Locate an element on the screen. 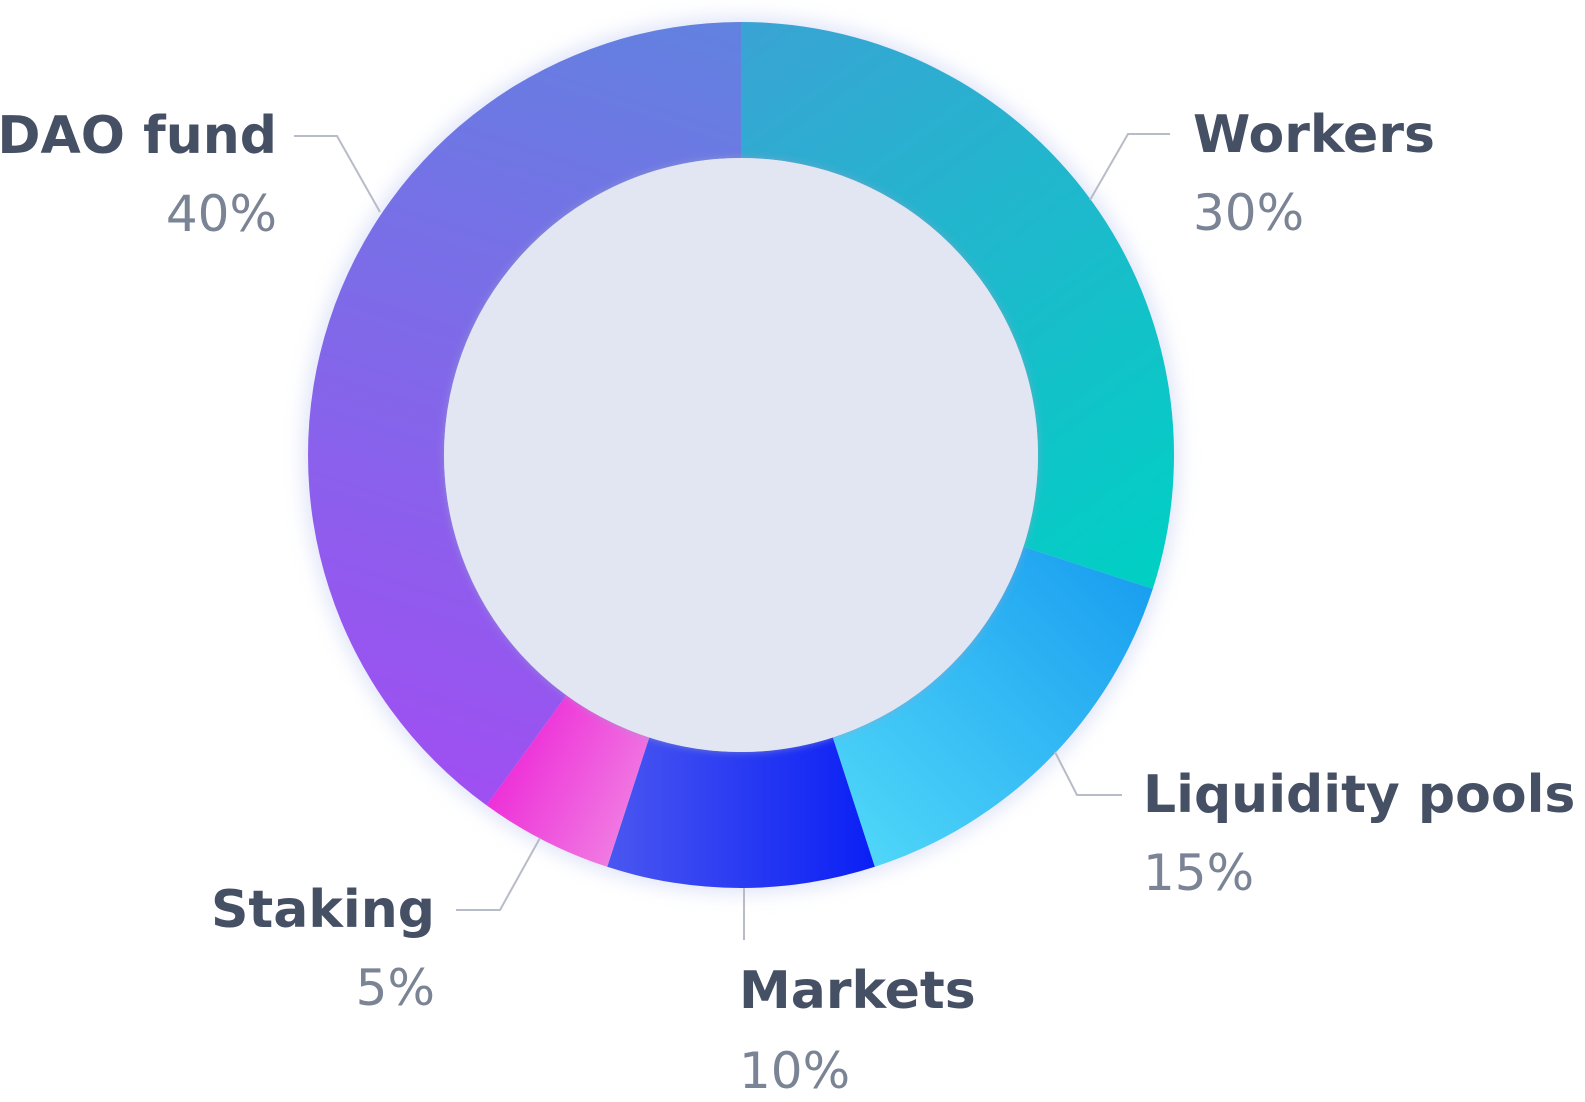 The height and width of the screenshot is (1102, 1585). slice-label-markets: Markets is located at coordinates (857, 991).